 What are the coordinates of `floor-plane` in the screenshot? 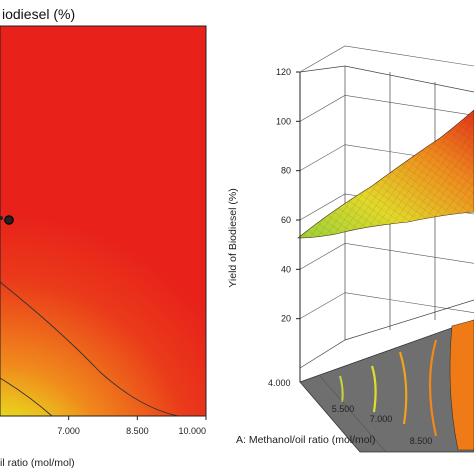 It's located at (386, 386).